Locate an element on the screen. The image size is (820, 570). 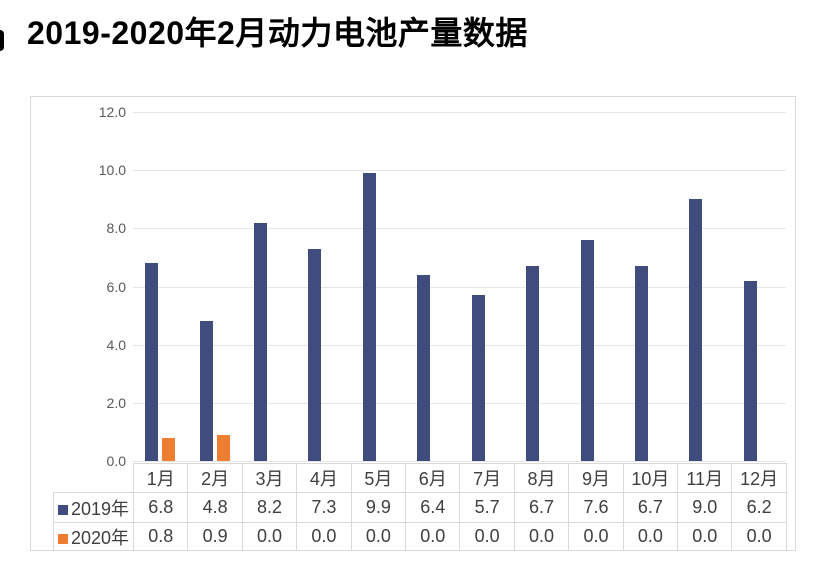
value-cell: 0.9 is located at coordinates (215, 536).